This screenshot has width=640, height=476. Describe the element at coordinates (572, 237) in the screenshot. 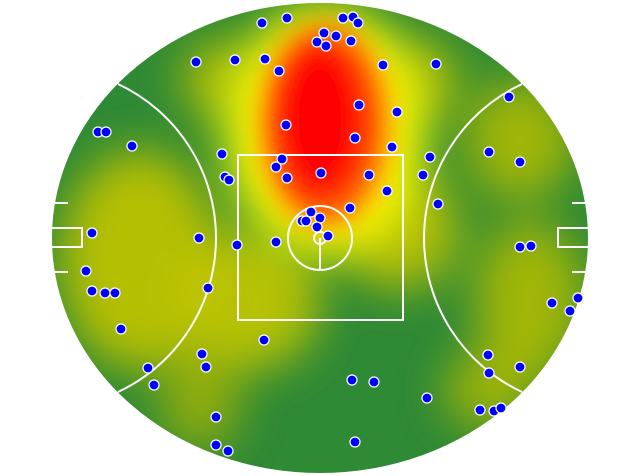

I see `right-goal-square` at that location.